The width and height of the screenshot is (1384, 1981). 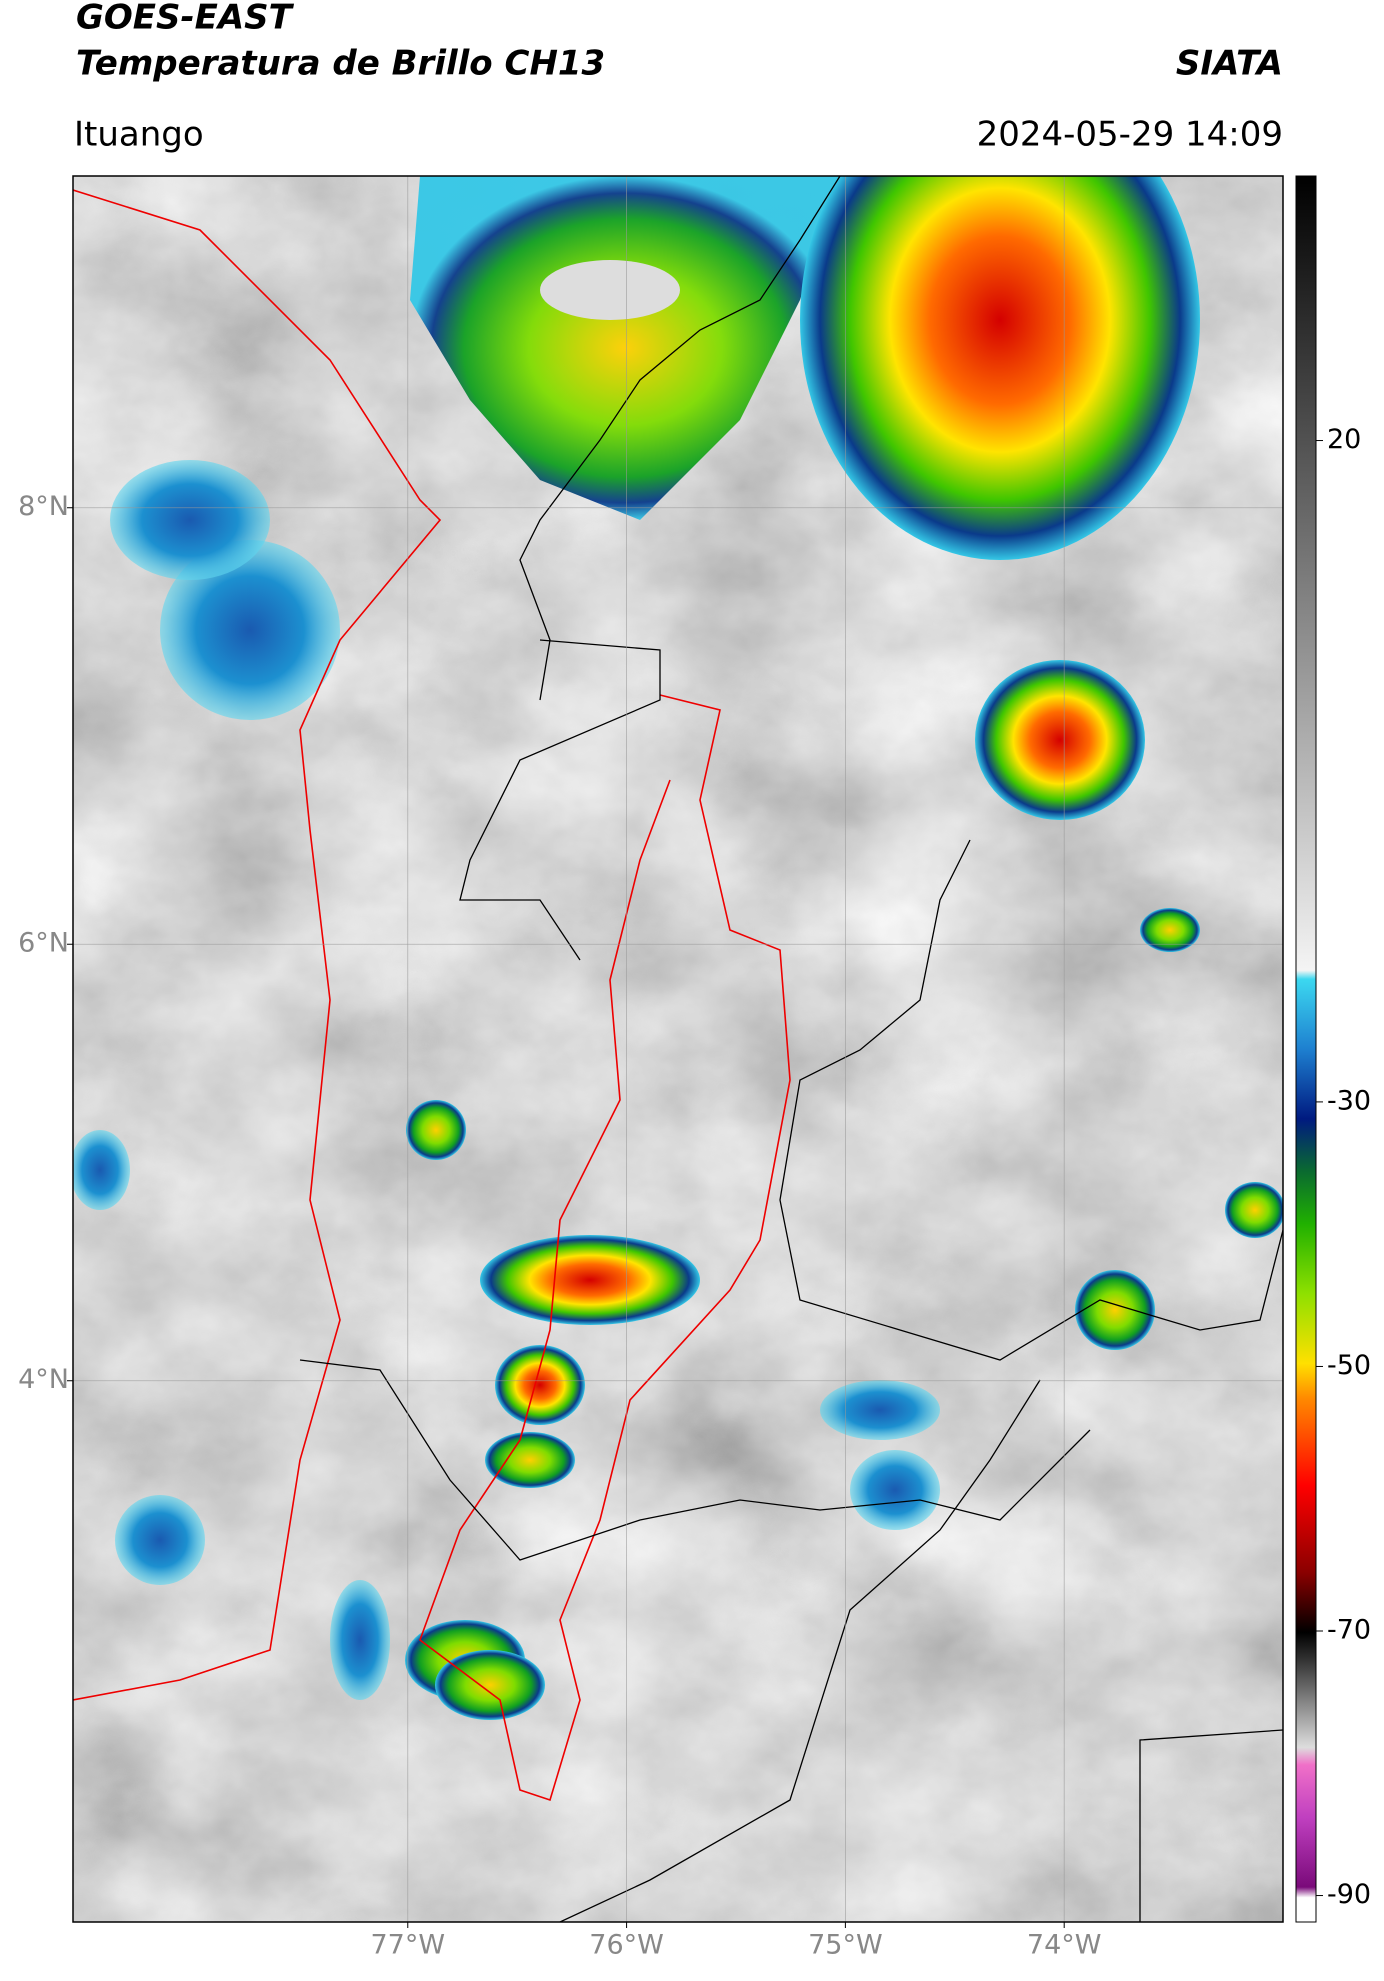 What do you see at coordinates (1349, 1100) in the screenshot?
I see `colorbar-tick-label: -30` at bounding box center [1349, 1100].